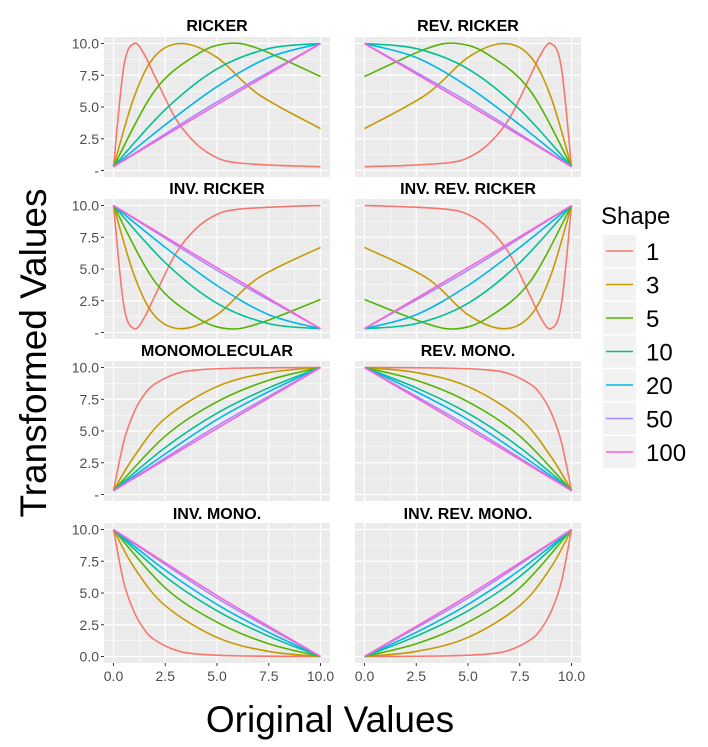 This screenshot has width=708, height=747. I want to click on panel-mono: MONOMOLECULAR - 2.5 5.0 7.5 10.0, so click(201, 423).